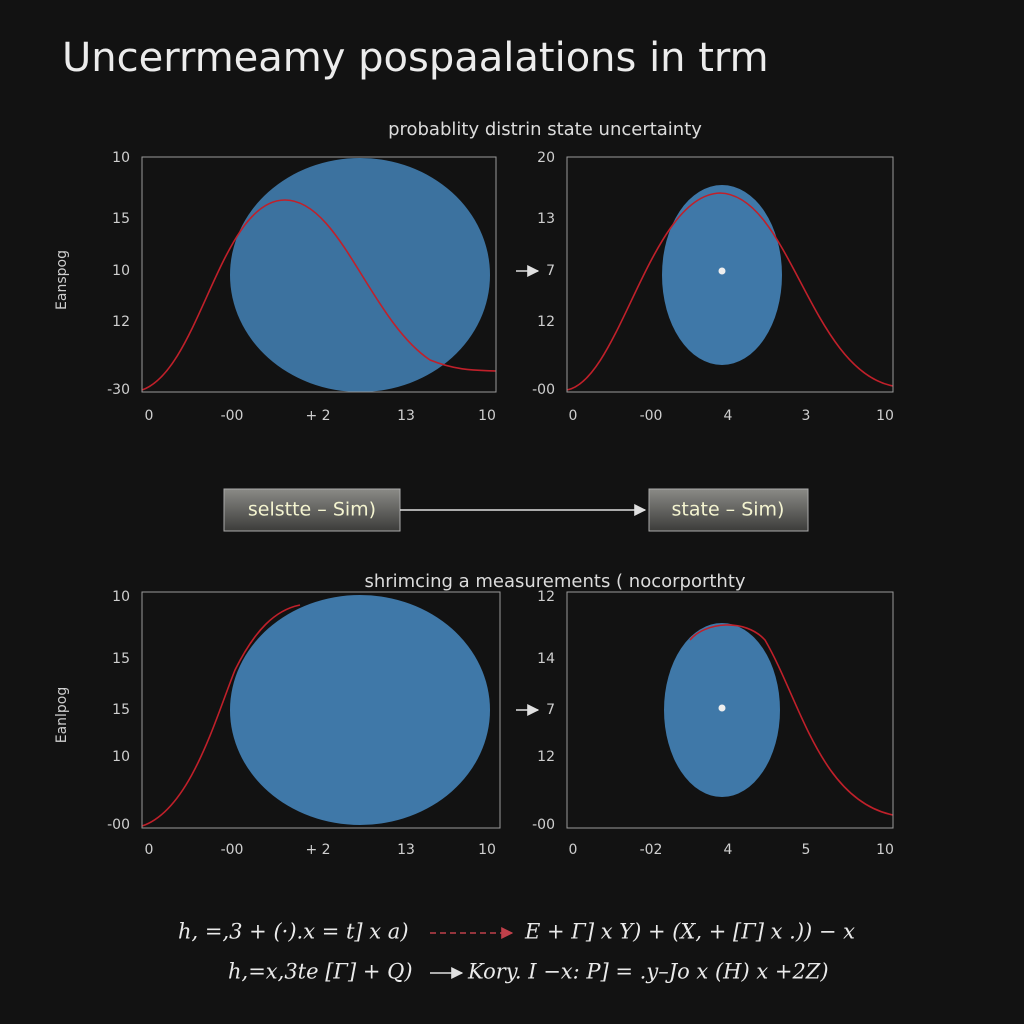 This screenshot has height=1024, width=1024. Describe the element at coordinates (648, 972) in the screenshot. I see `equation: Kory. I −x: P] = .y–Jo x (H) x +2Z)` at that location.